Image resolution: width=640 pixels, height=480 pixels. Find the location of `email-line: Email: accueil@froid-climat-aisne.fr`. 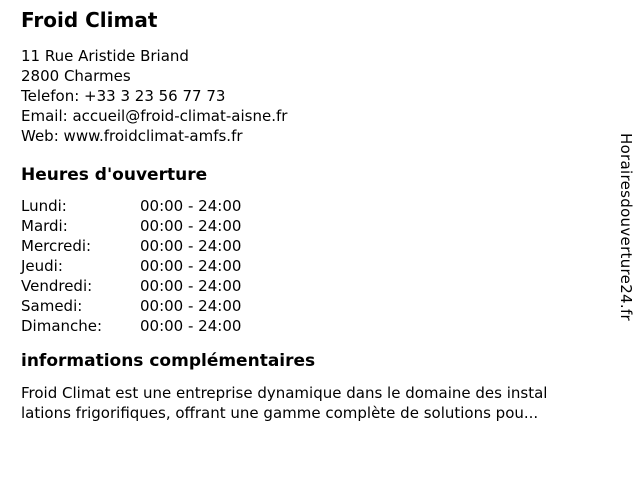

email-line: Email: accueil@froid-climat-aisne.fr is located at coordinates (330, 116).